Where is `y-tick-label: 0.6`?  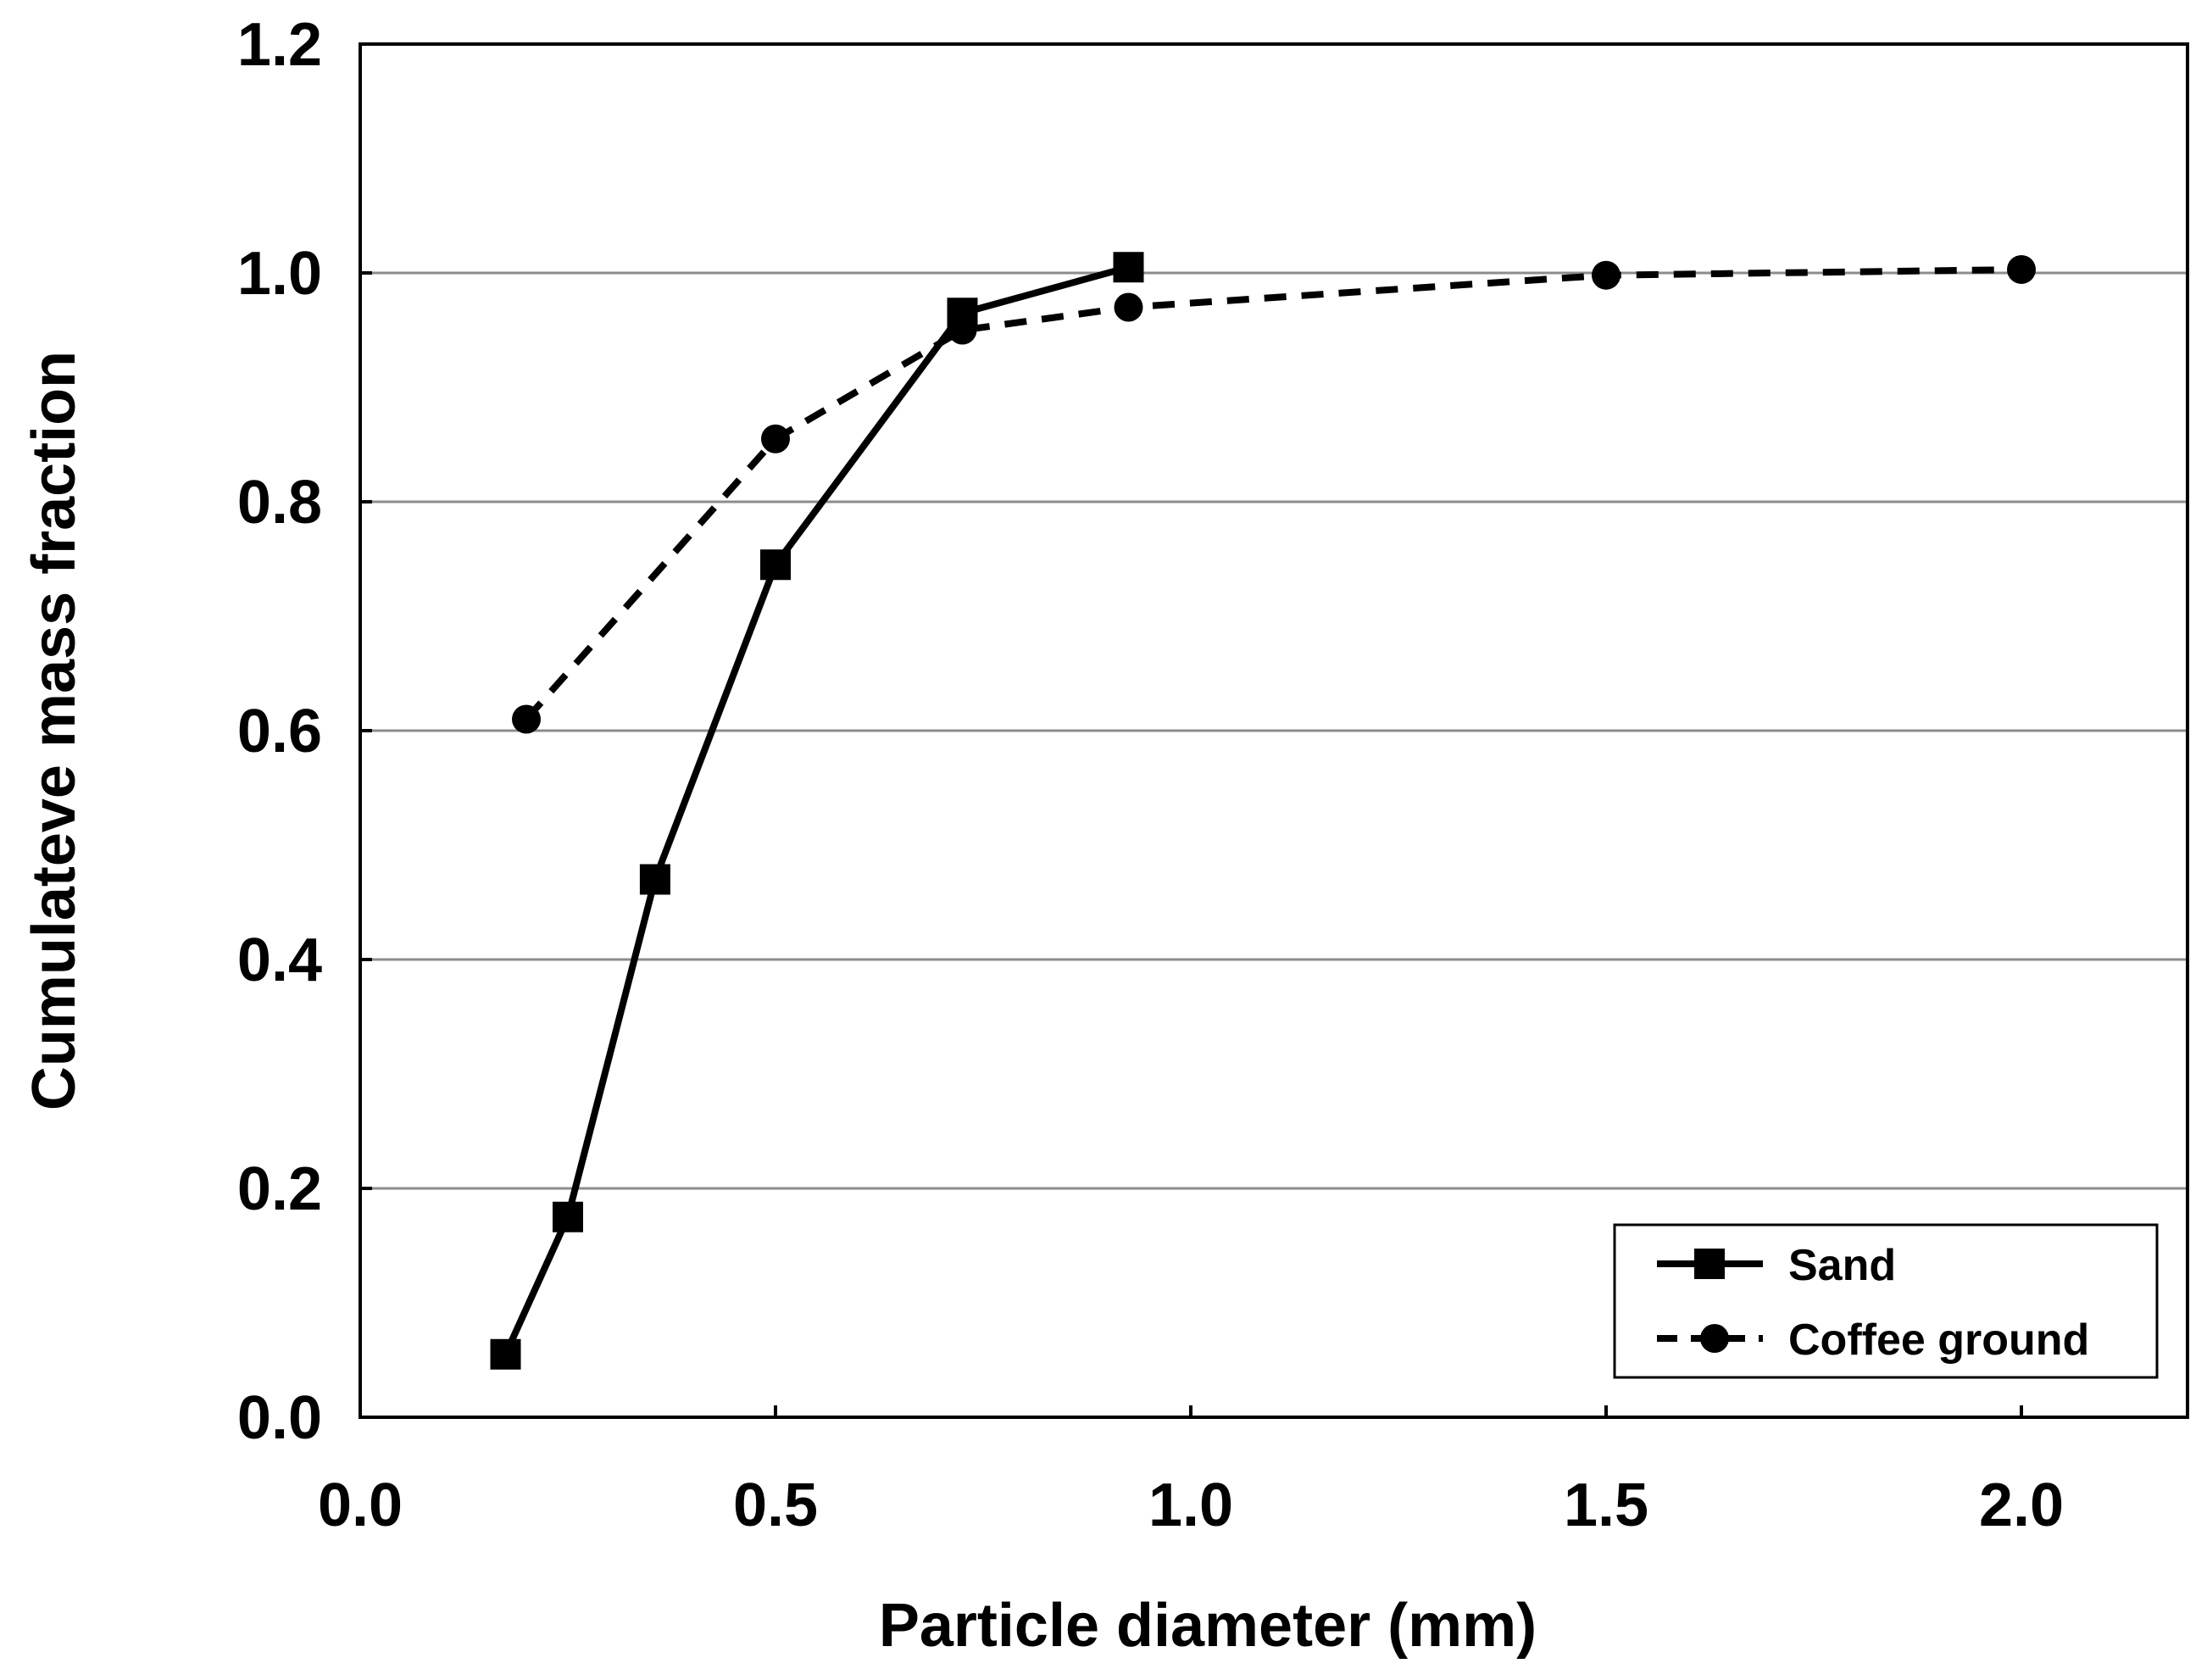 y-tick-label: 0.6 is located at coordinates (279, 731).